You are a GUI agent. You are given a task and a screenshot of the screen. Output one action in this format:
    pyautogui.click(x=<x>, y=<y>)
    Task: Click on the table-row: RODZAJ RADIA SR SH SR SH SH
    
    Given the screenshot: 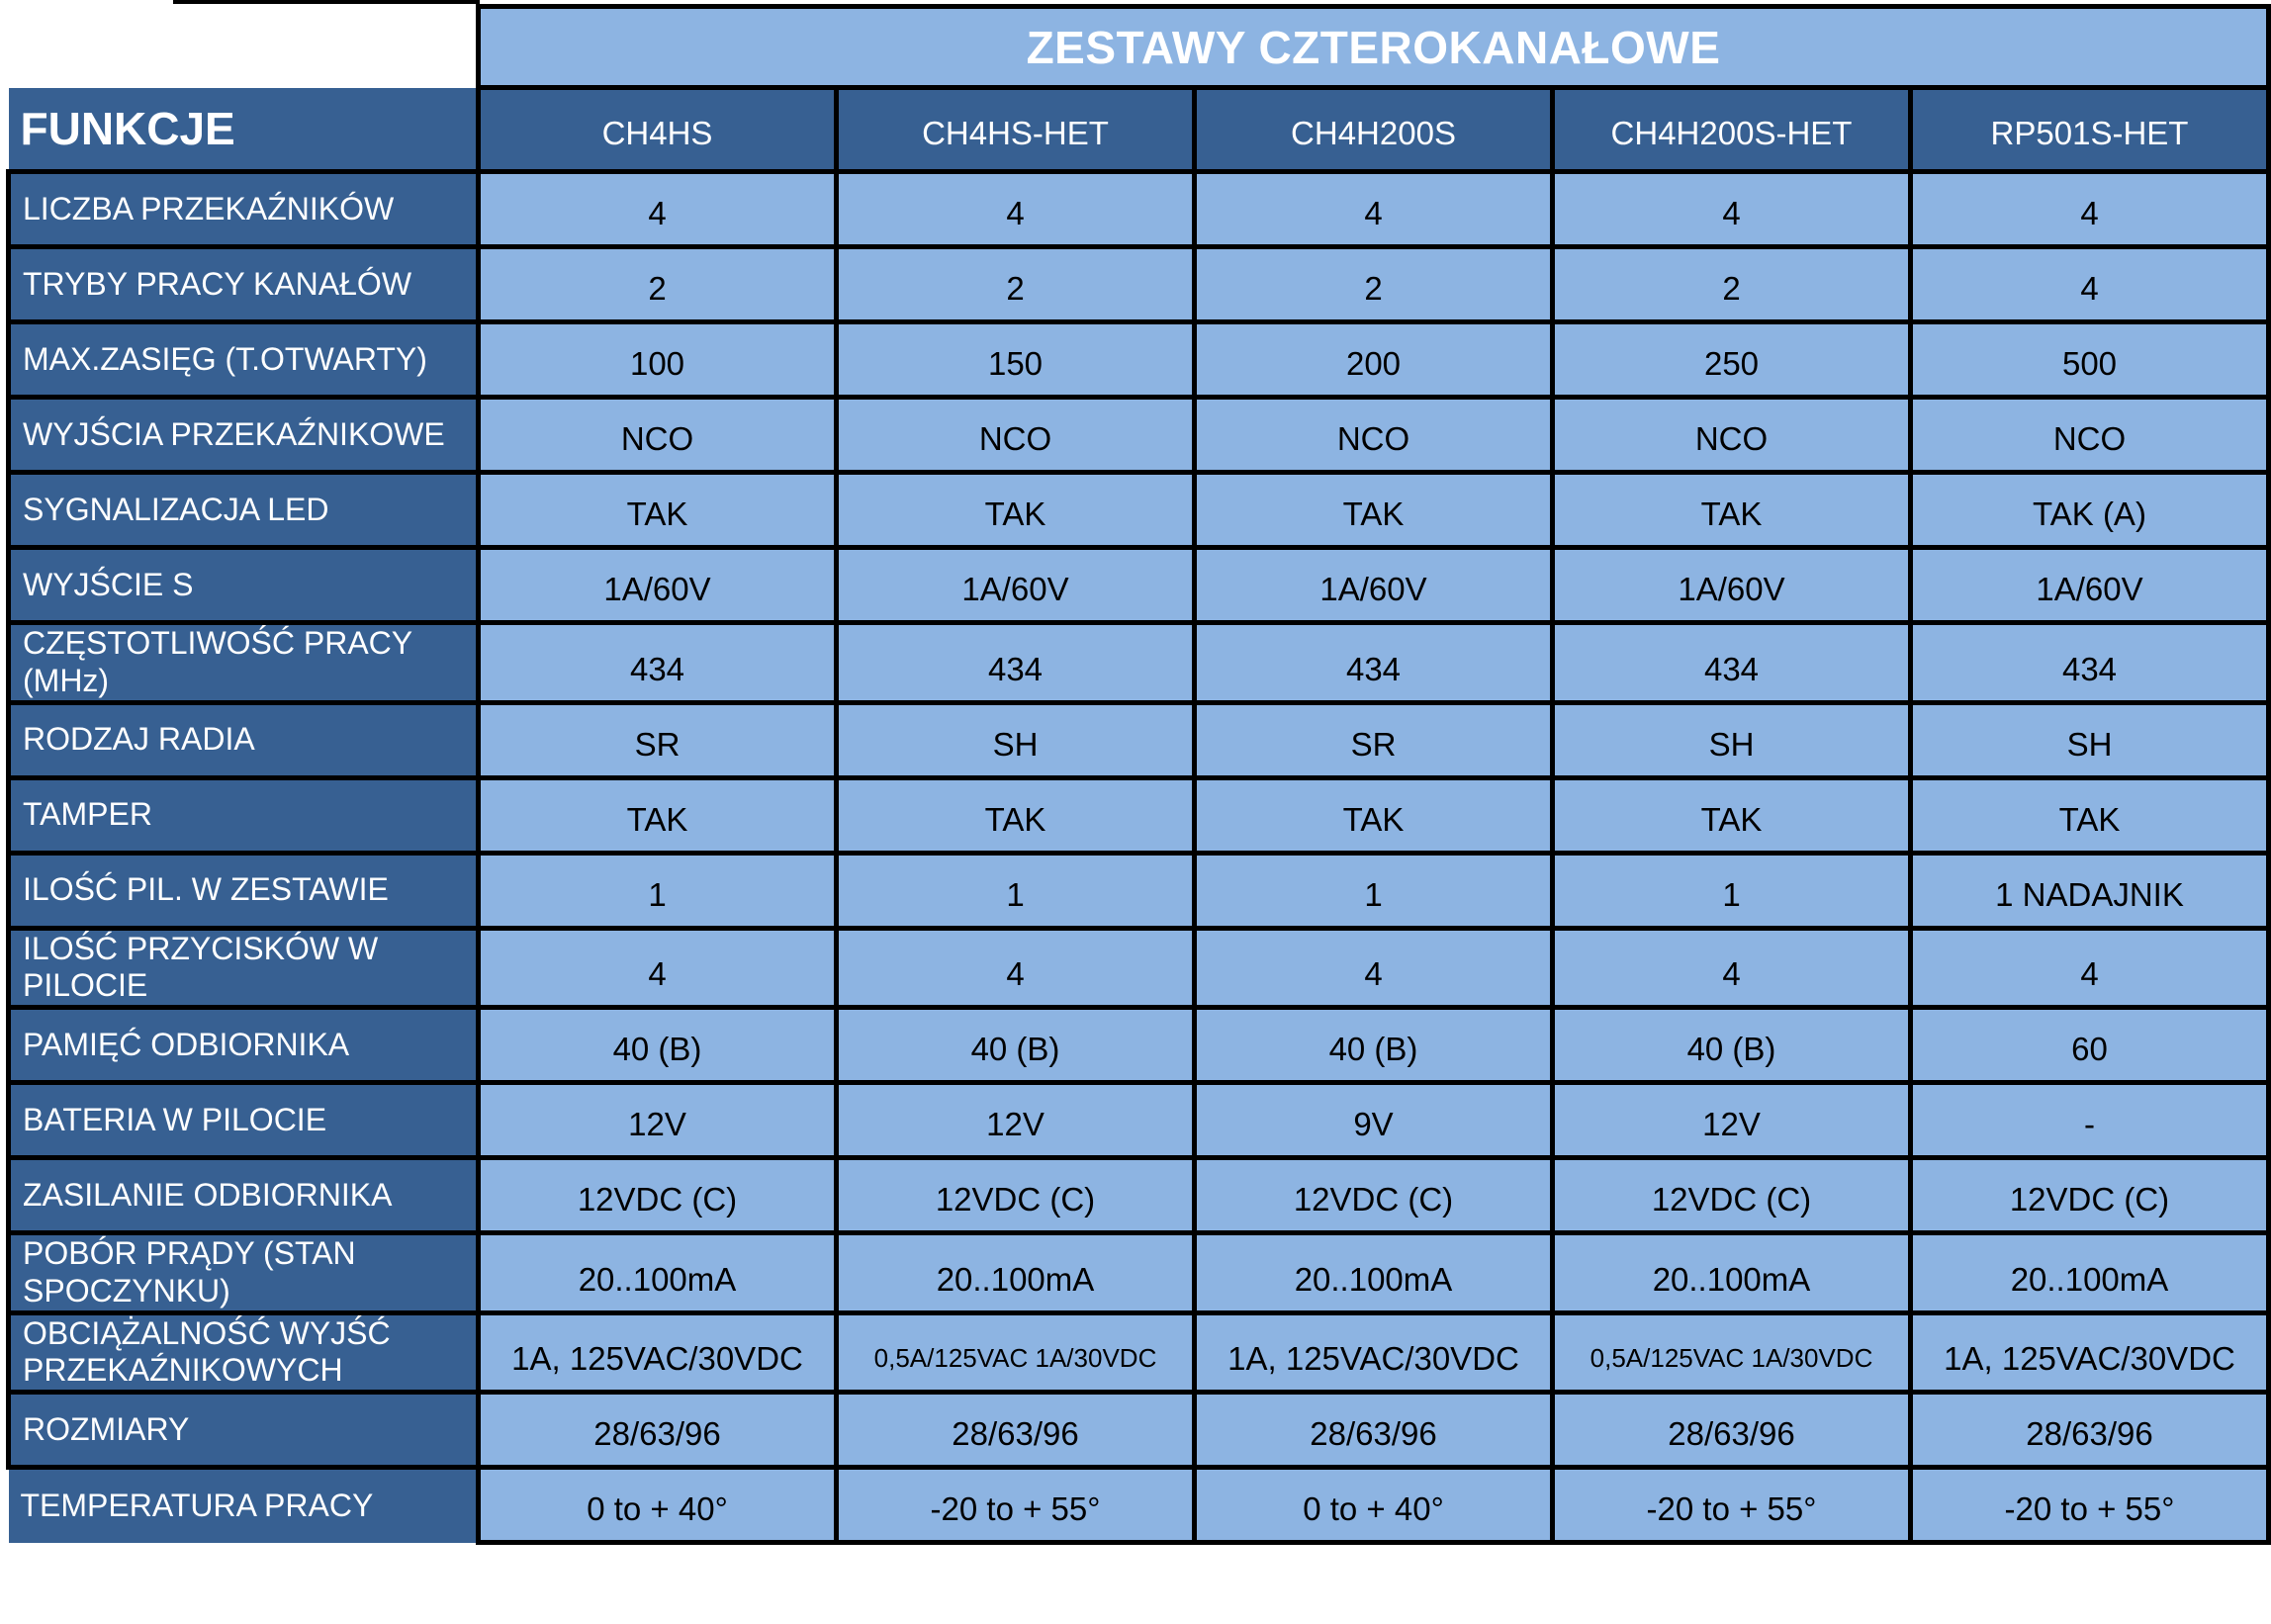 What is the action you would take?
    pyautogui.click(x=1138, y=739)
    